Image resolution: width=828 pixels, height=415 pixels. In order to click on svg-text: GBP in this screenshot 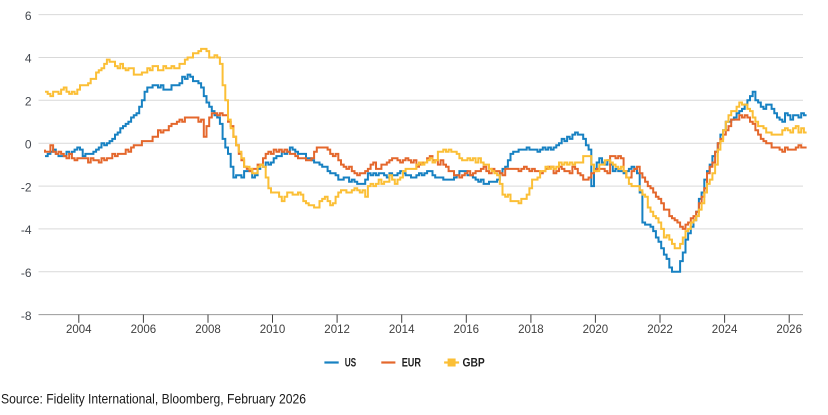, I will do `click(474, 362)`.